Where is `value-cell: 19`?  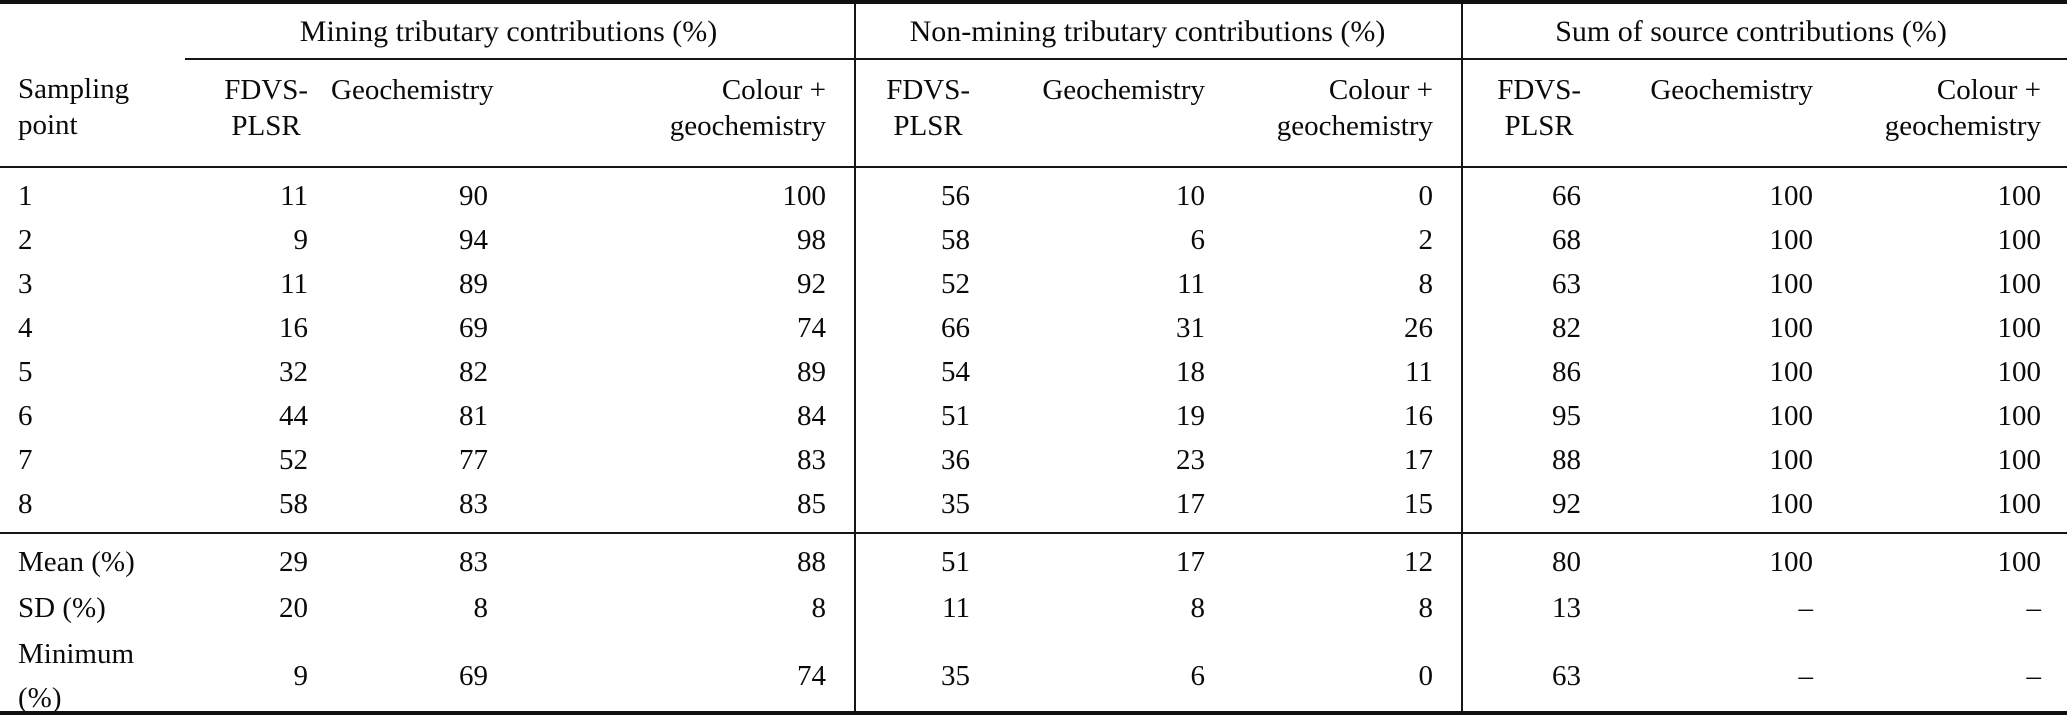 value-cell: 19 is located at coordinates (1190, 416).